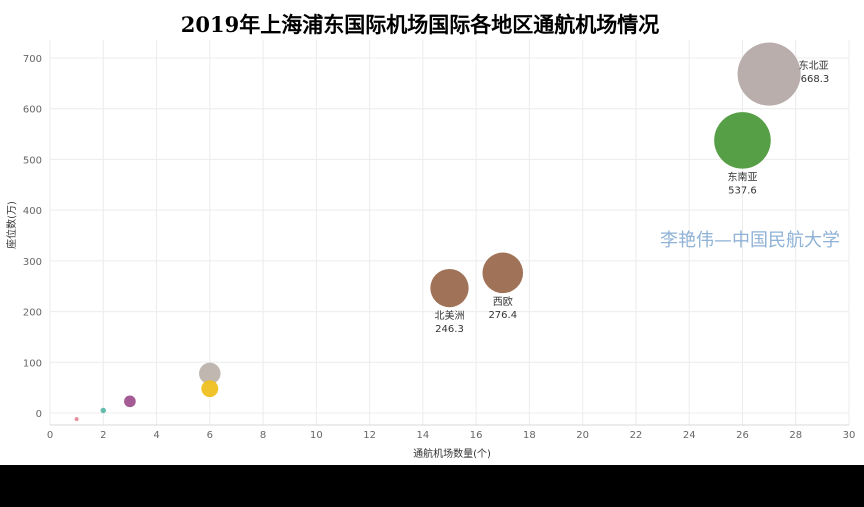 This screenshot has height=507, width=864. I want to click on x-tick-label: 28, so click(795, 435).